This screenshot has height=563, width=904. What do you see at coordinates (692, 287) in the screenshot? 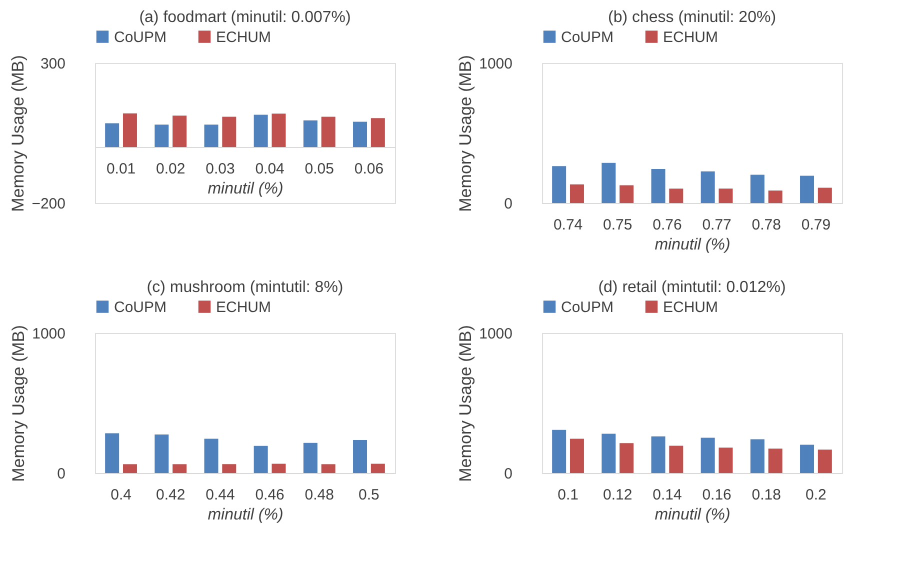
I see `chart-title: (d) retail (mintutil: 0.012%)` at bounding box center [692, 287].